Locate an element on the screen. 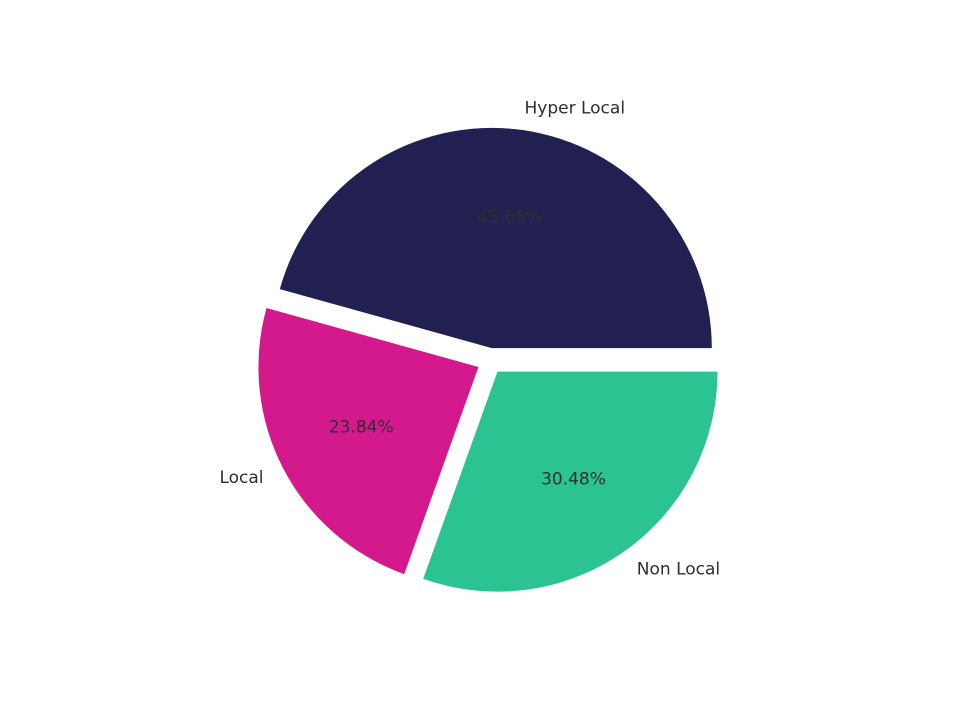  slice-label-non-local: Non Local is located at coordinates (678, 570).